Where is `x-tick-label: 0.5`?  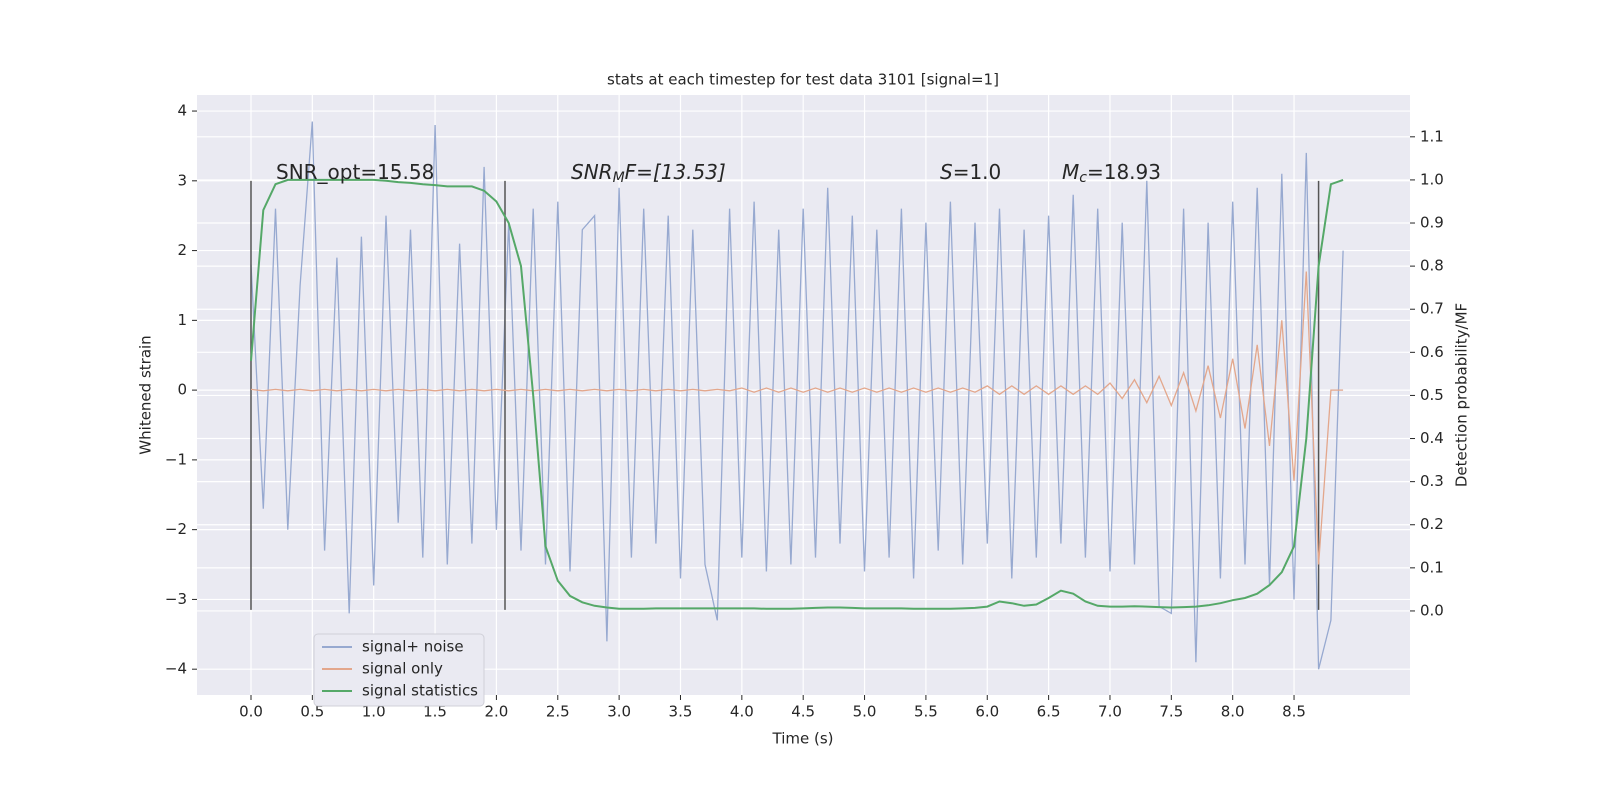 x-tick-label: 0.5 is located at coordinates (312, 712).